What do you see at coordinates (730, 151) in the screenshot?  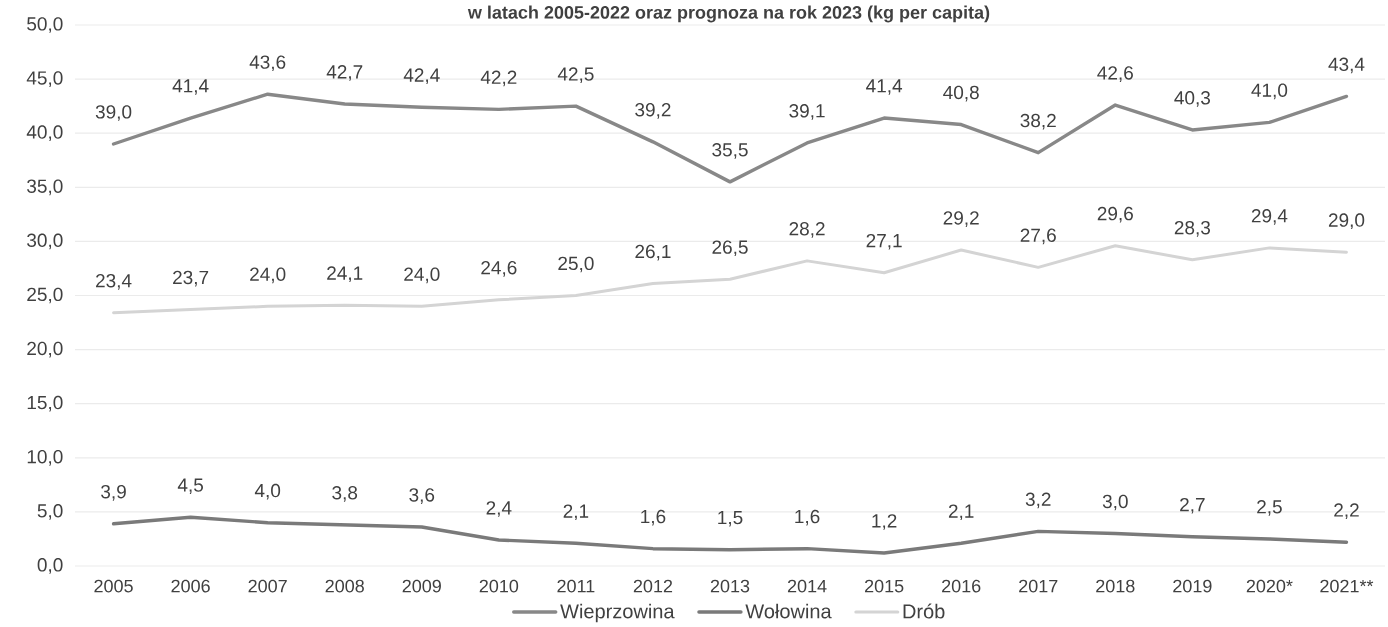 I see `data-label: 35,5` at bounding box center [730, 151].